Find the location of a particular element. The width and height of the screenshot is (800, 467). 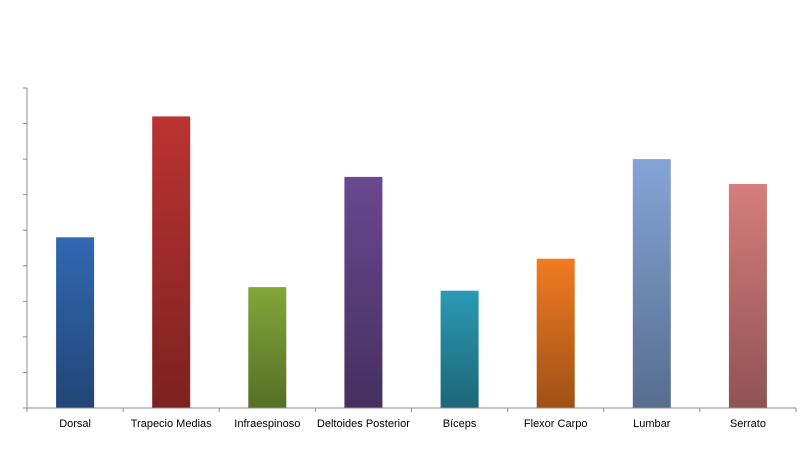

x-axis is located at coordinates (411, 409).